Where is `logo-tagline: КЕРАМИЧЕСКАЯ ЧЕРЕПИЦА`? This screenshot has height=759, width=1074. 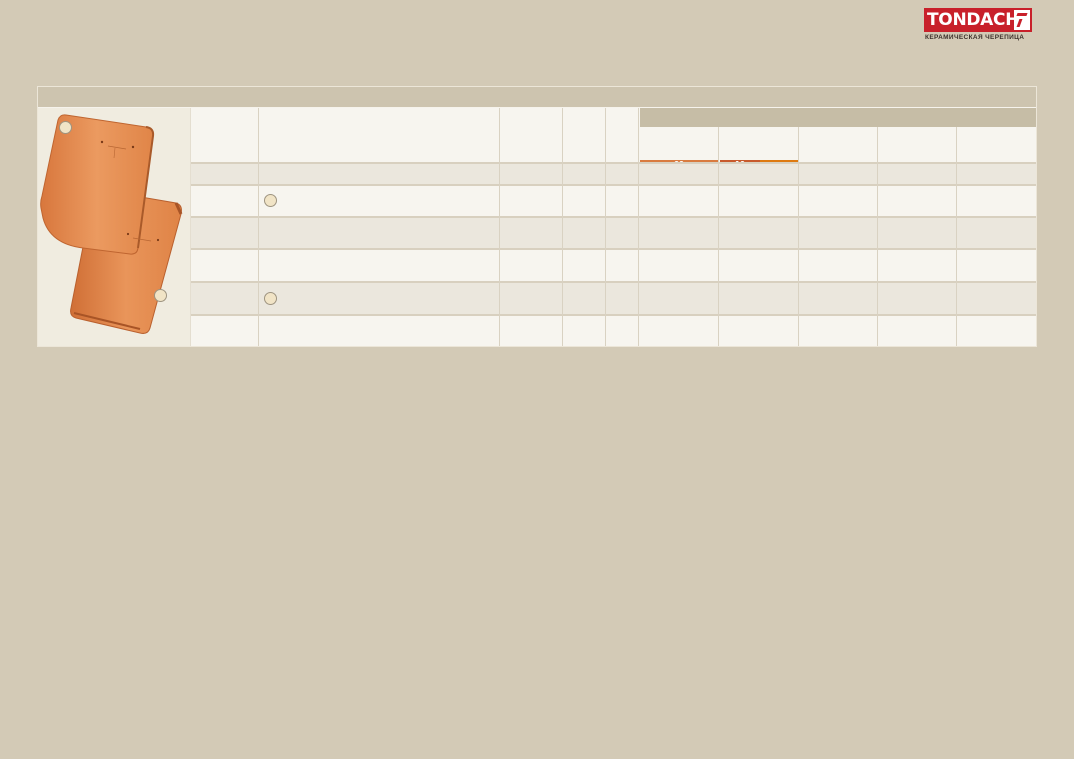
logo-tagline: КЕРАМИЧЕСКАЯ ЧЕРЕПИЦА is located at coordinates (975, 37).